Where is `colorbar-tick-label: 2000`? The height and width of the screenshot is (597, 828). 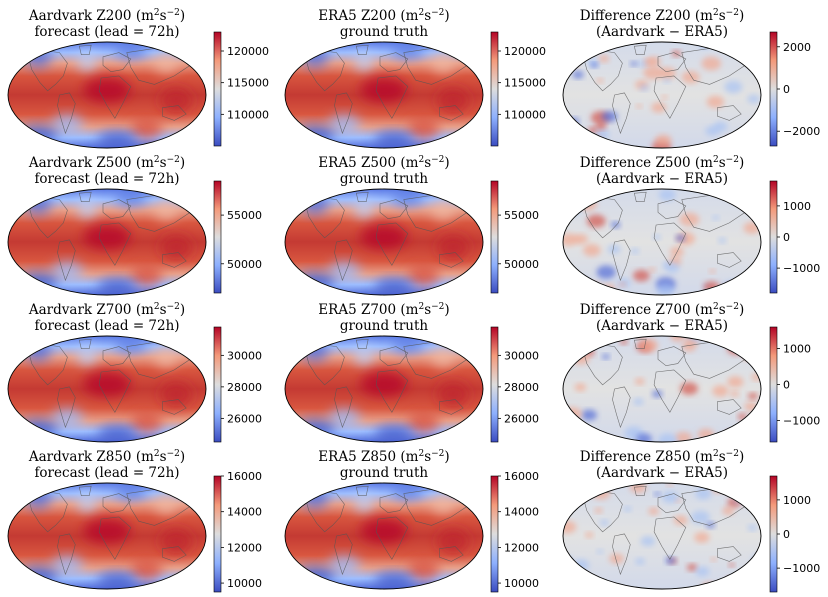
colorbar-tick-label: 2000 is located at coordinates (797, 47).